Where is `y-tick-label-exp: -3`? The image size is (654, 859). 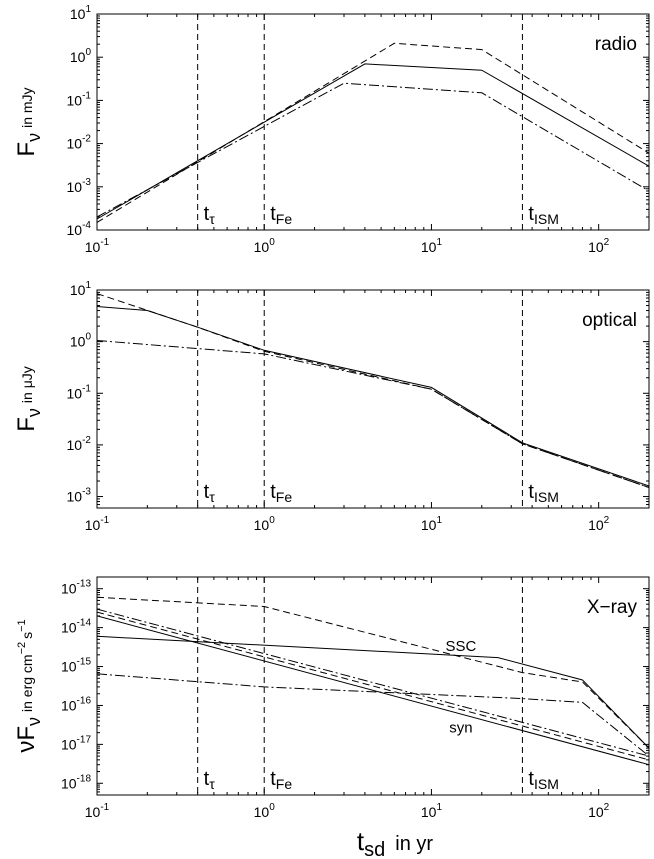 y-tick-label-exp: -3 is located at coordinates (86, 492).